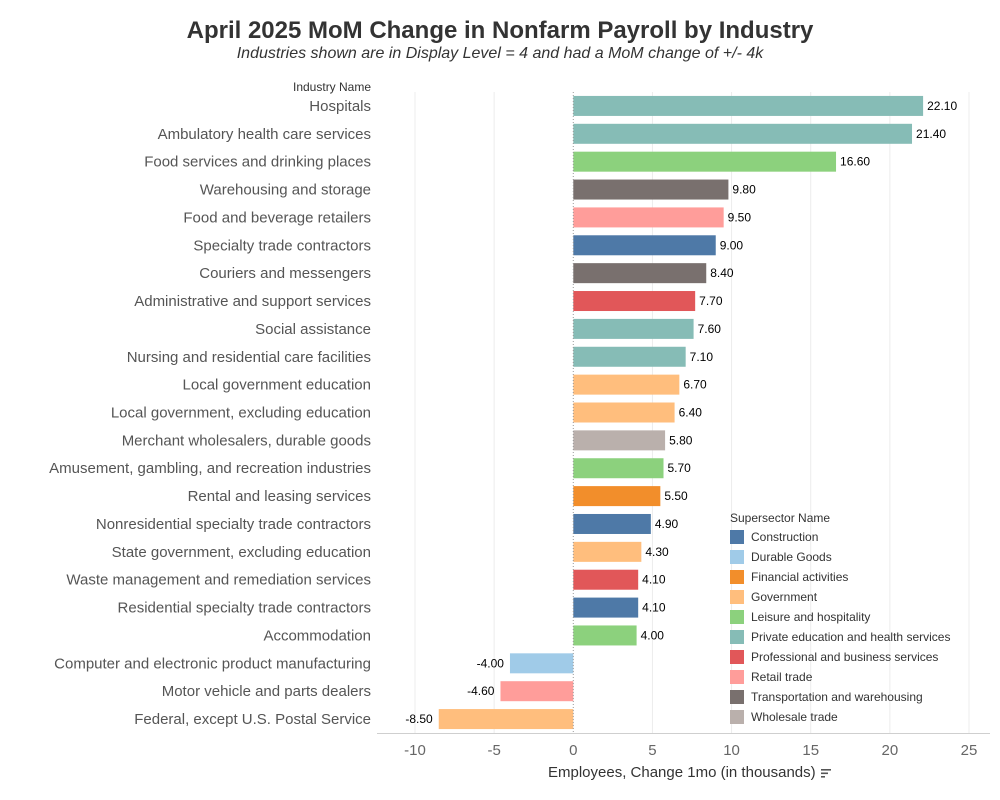 This screenshot has height=800, width=1000. What do you see at coordinates (252, 719) in the screenshot?
I see `category-label: Federal, except U.S. Postal Service` at bounding box center [252, 719].